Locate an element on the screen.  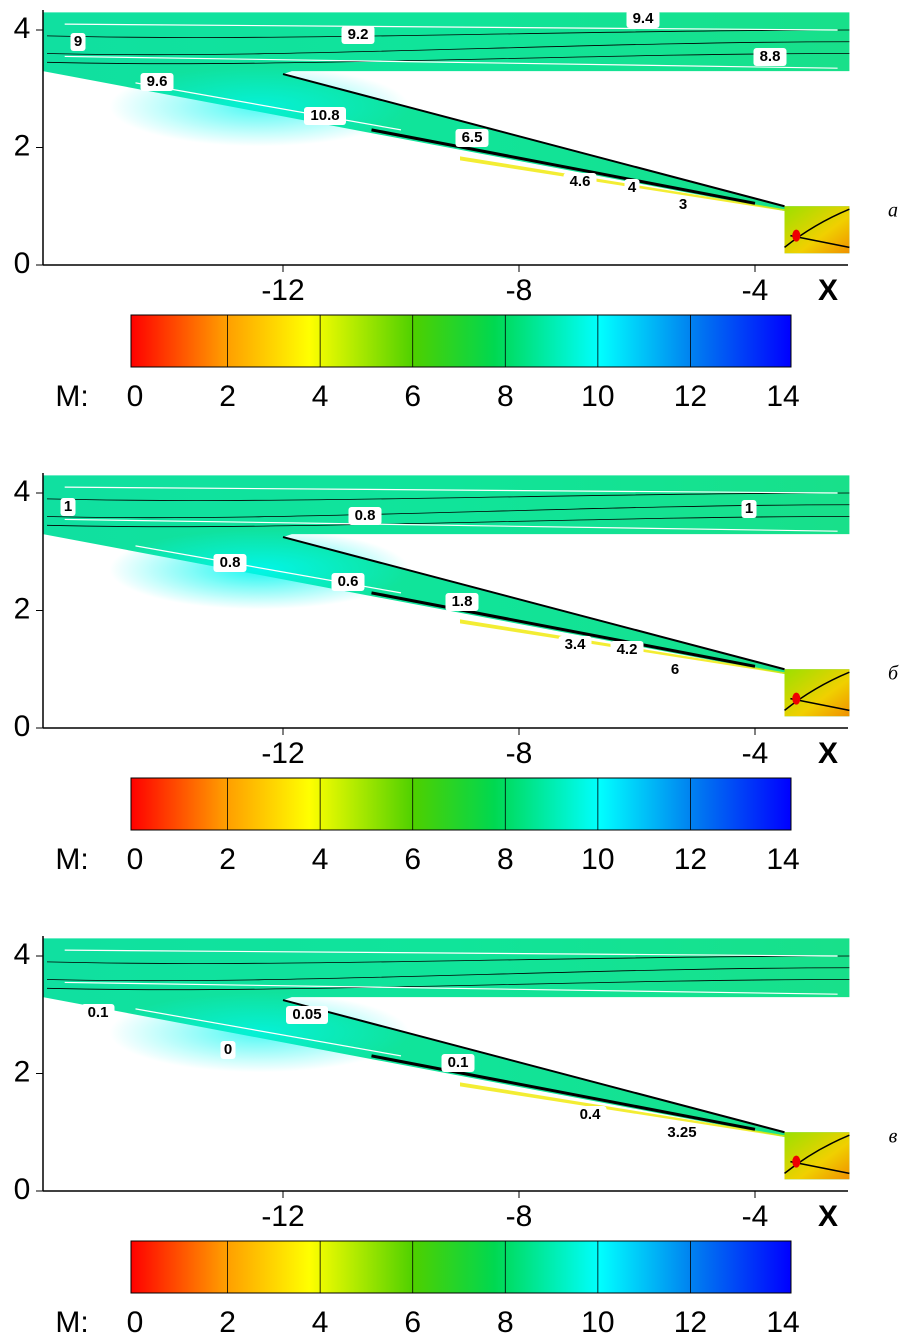
panel-label: б is located at coordinates (893, 674).